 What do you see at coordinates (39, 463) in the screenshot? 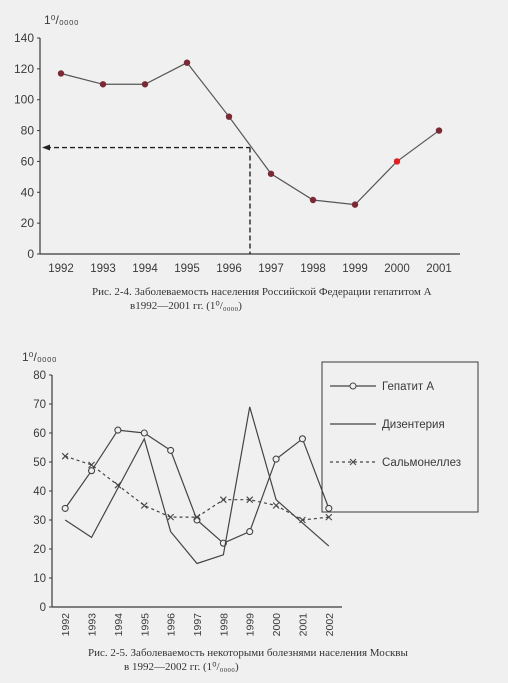
I see `y-tick-label: 50` at bounding box center [39, 463].